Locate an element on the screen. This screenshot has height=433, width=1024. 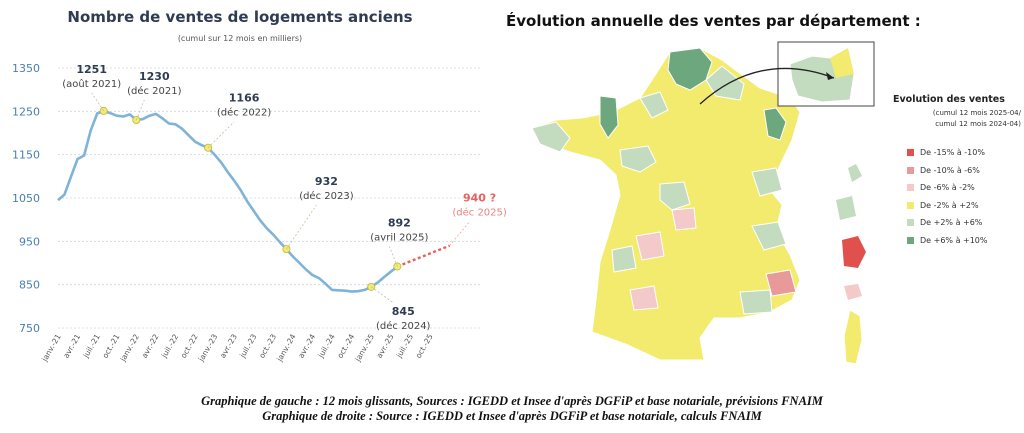
y-tick-label: 950 is located at coordinates (29, 241).